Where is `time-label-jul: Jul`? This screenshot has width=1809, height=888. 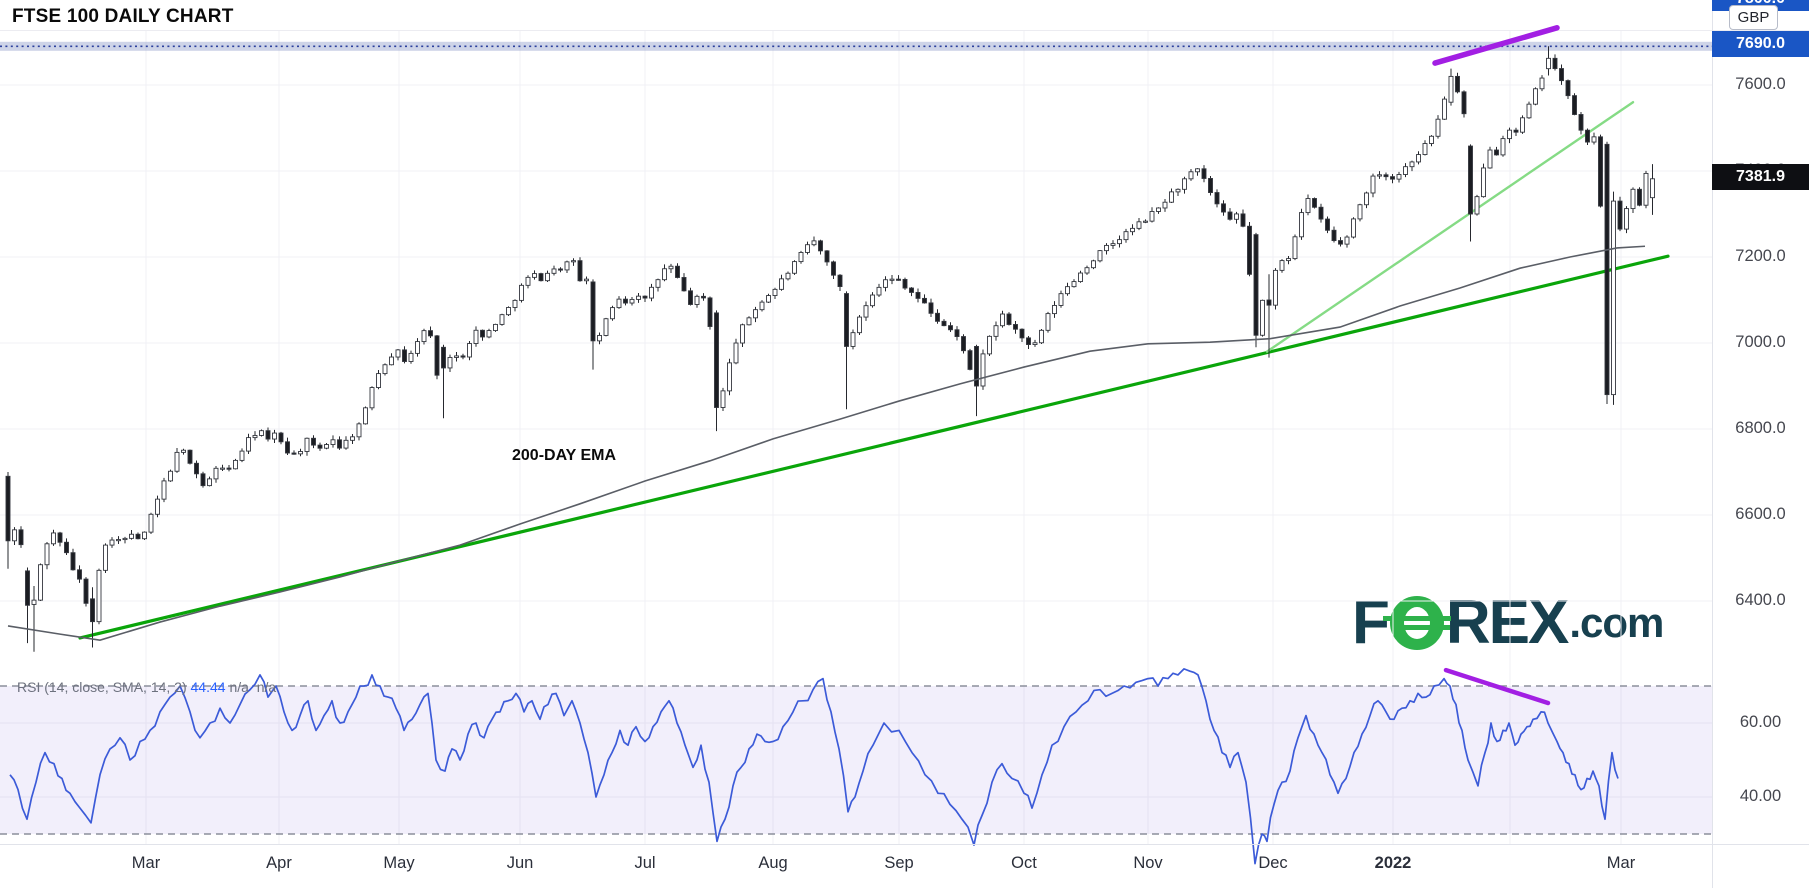 time-label-jul: Jul is located at coordinates (645, 863).